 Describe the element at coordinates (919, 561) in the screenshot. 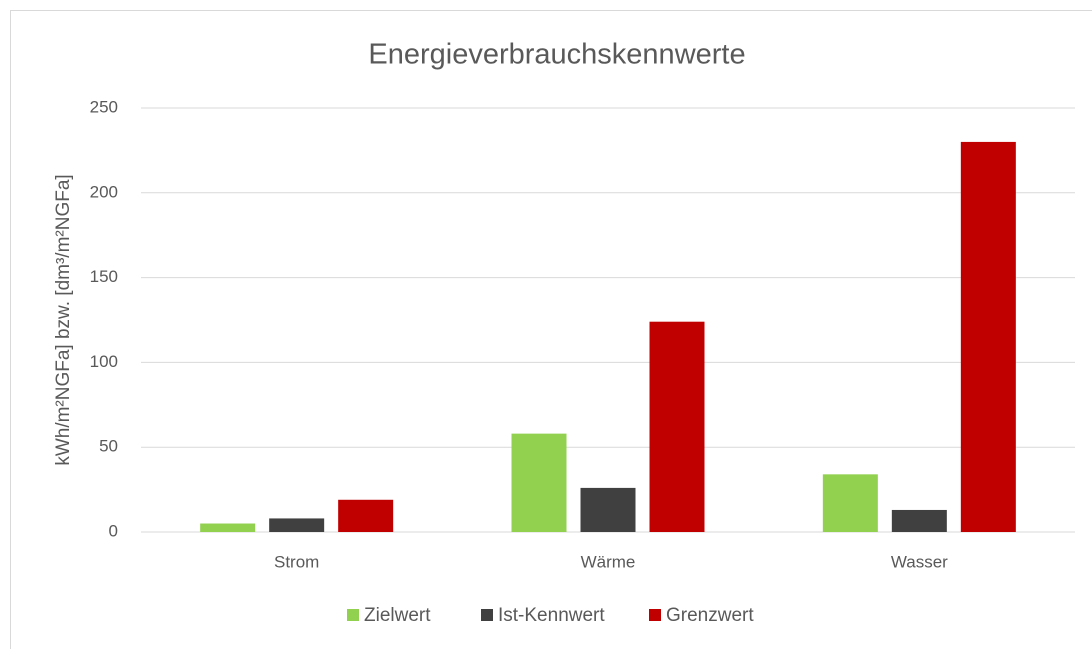

I see `x-tick-label: Wasser` at that location.